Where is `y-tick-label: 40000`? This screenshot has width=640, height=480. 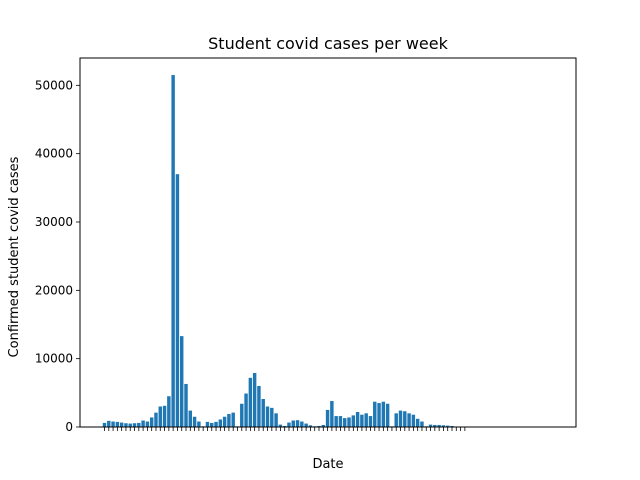 y-tick-label: 40000 is located at coordinates (54, 154).